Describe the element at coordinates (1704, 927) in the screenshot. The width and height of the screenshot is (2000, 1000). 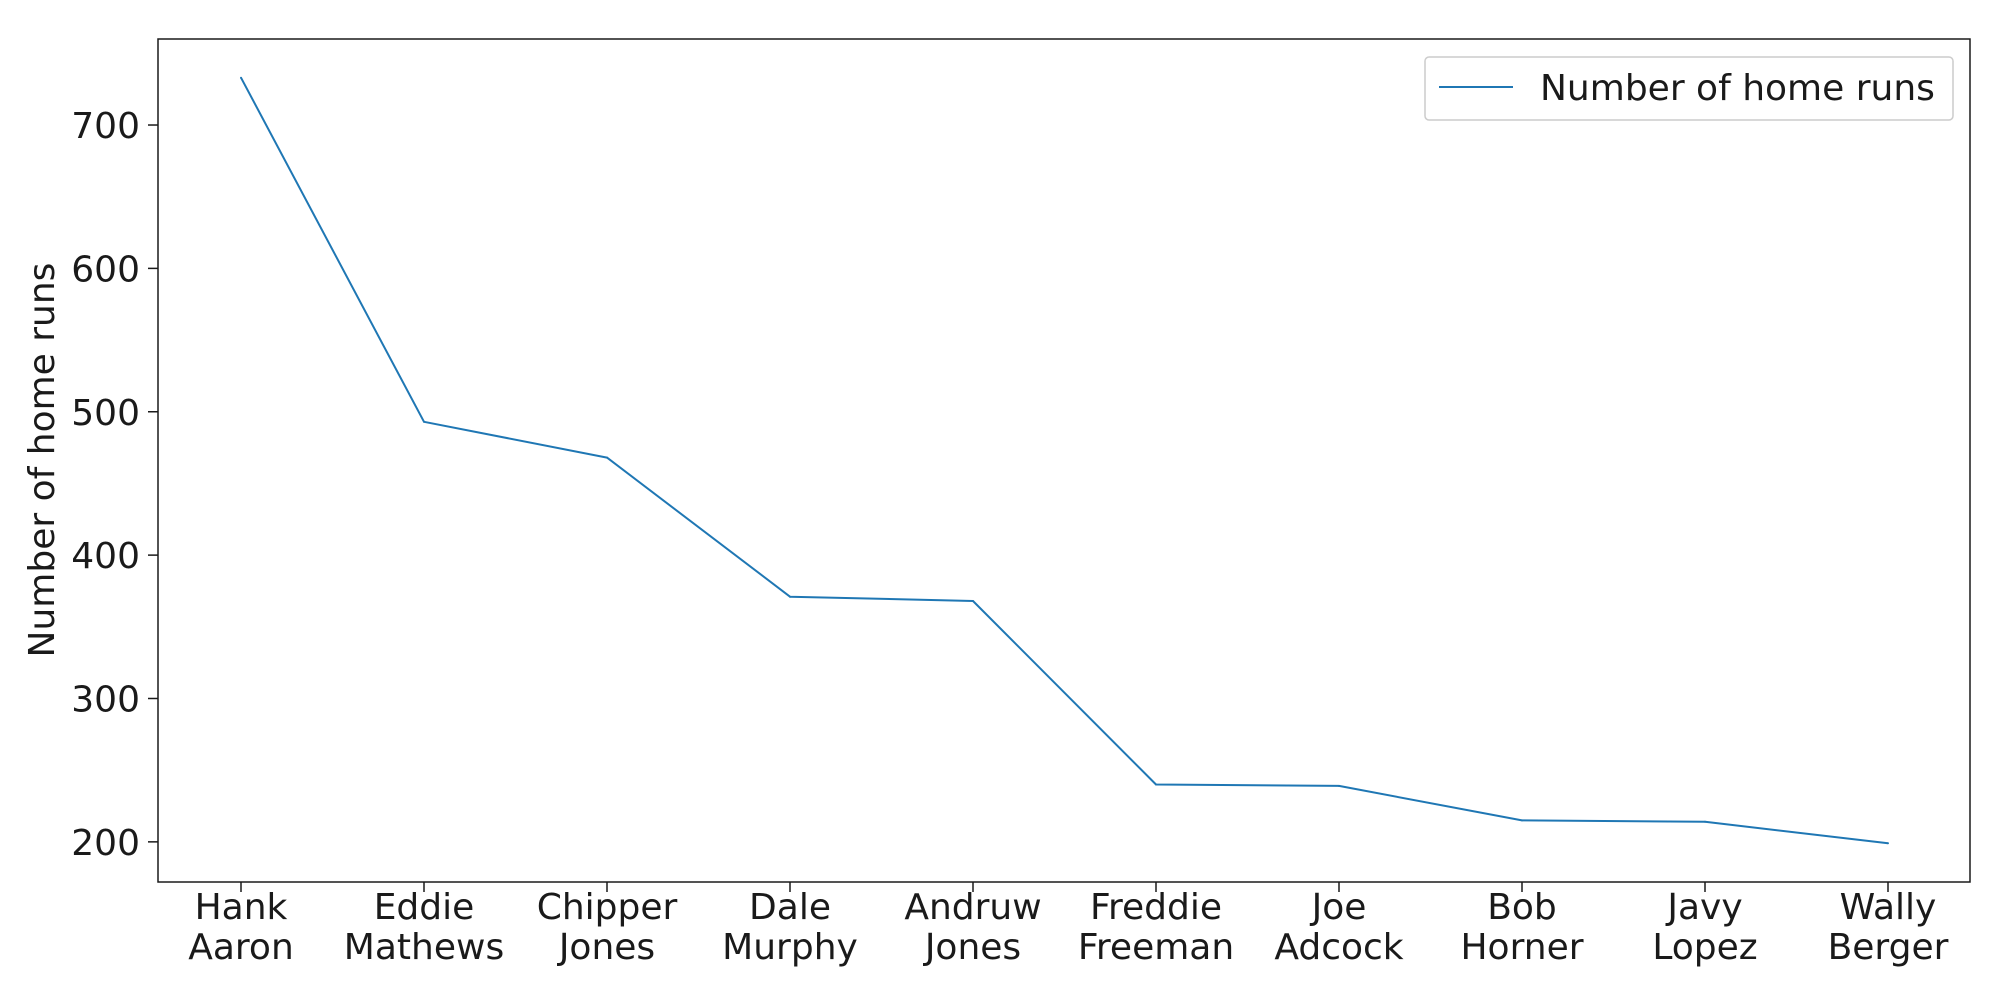
I see `x-tick-label: Javy Lopez` at that location.